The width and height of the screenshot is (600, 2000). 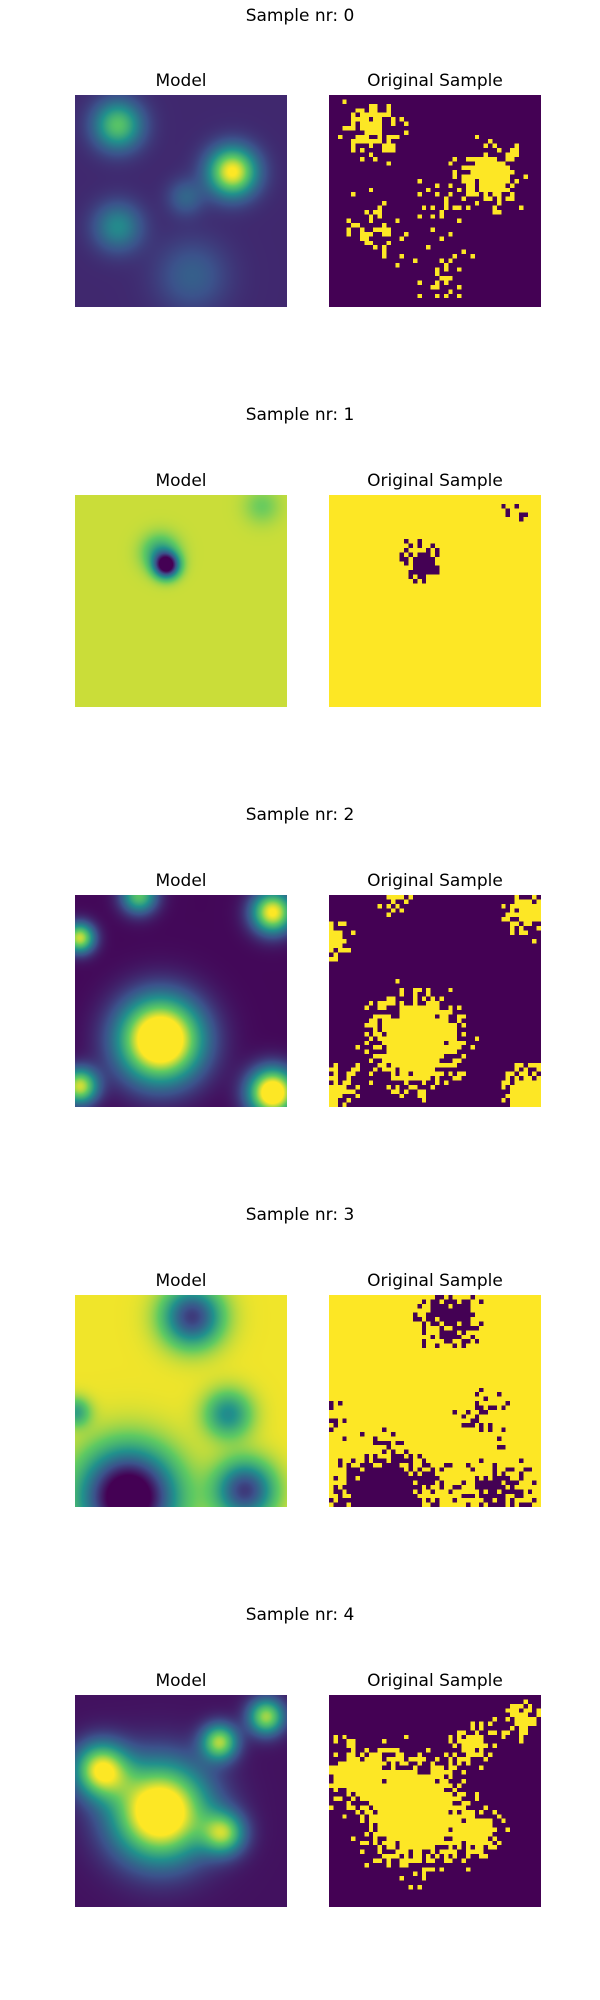 I want to click on sample-title: Sample nr: 3, so click(x=300, y=1215).